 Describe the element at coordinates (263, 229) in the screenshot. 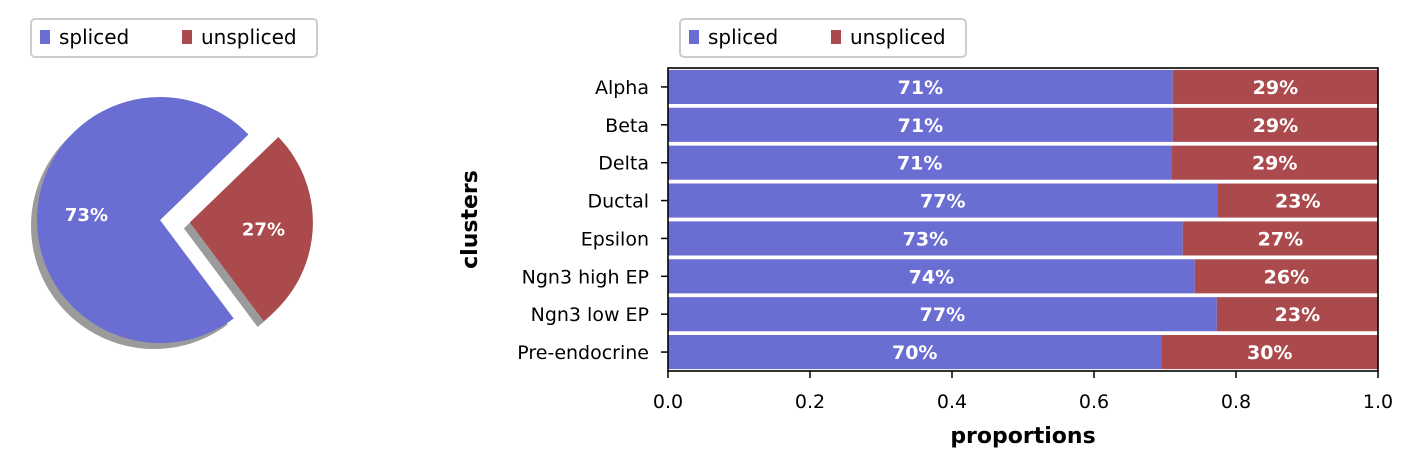

I see `pie-value-label: 27%` at that location.